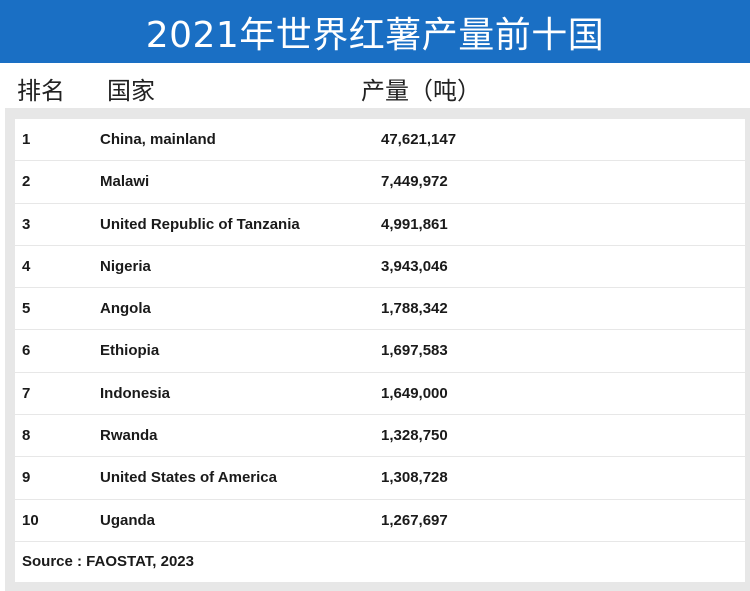 The width and height of the screenshot is (750, 591). I want to click on production-cell: 1,649,000, so click(414, 393).